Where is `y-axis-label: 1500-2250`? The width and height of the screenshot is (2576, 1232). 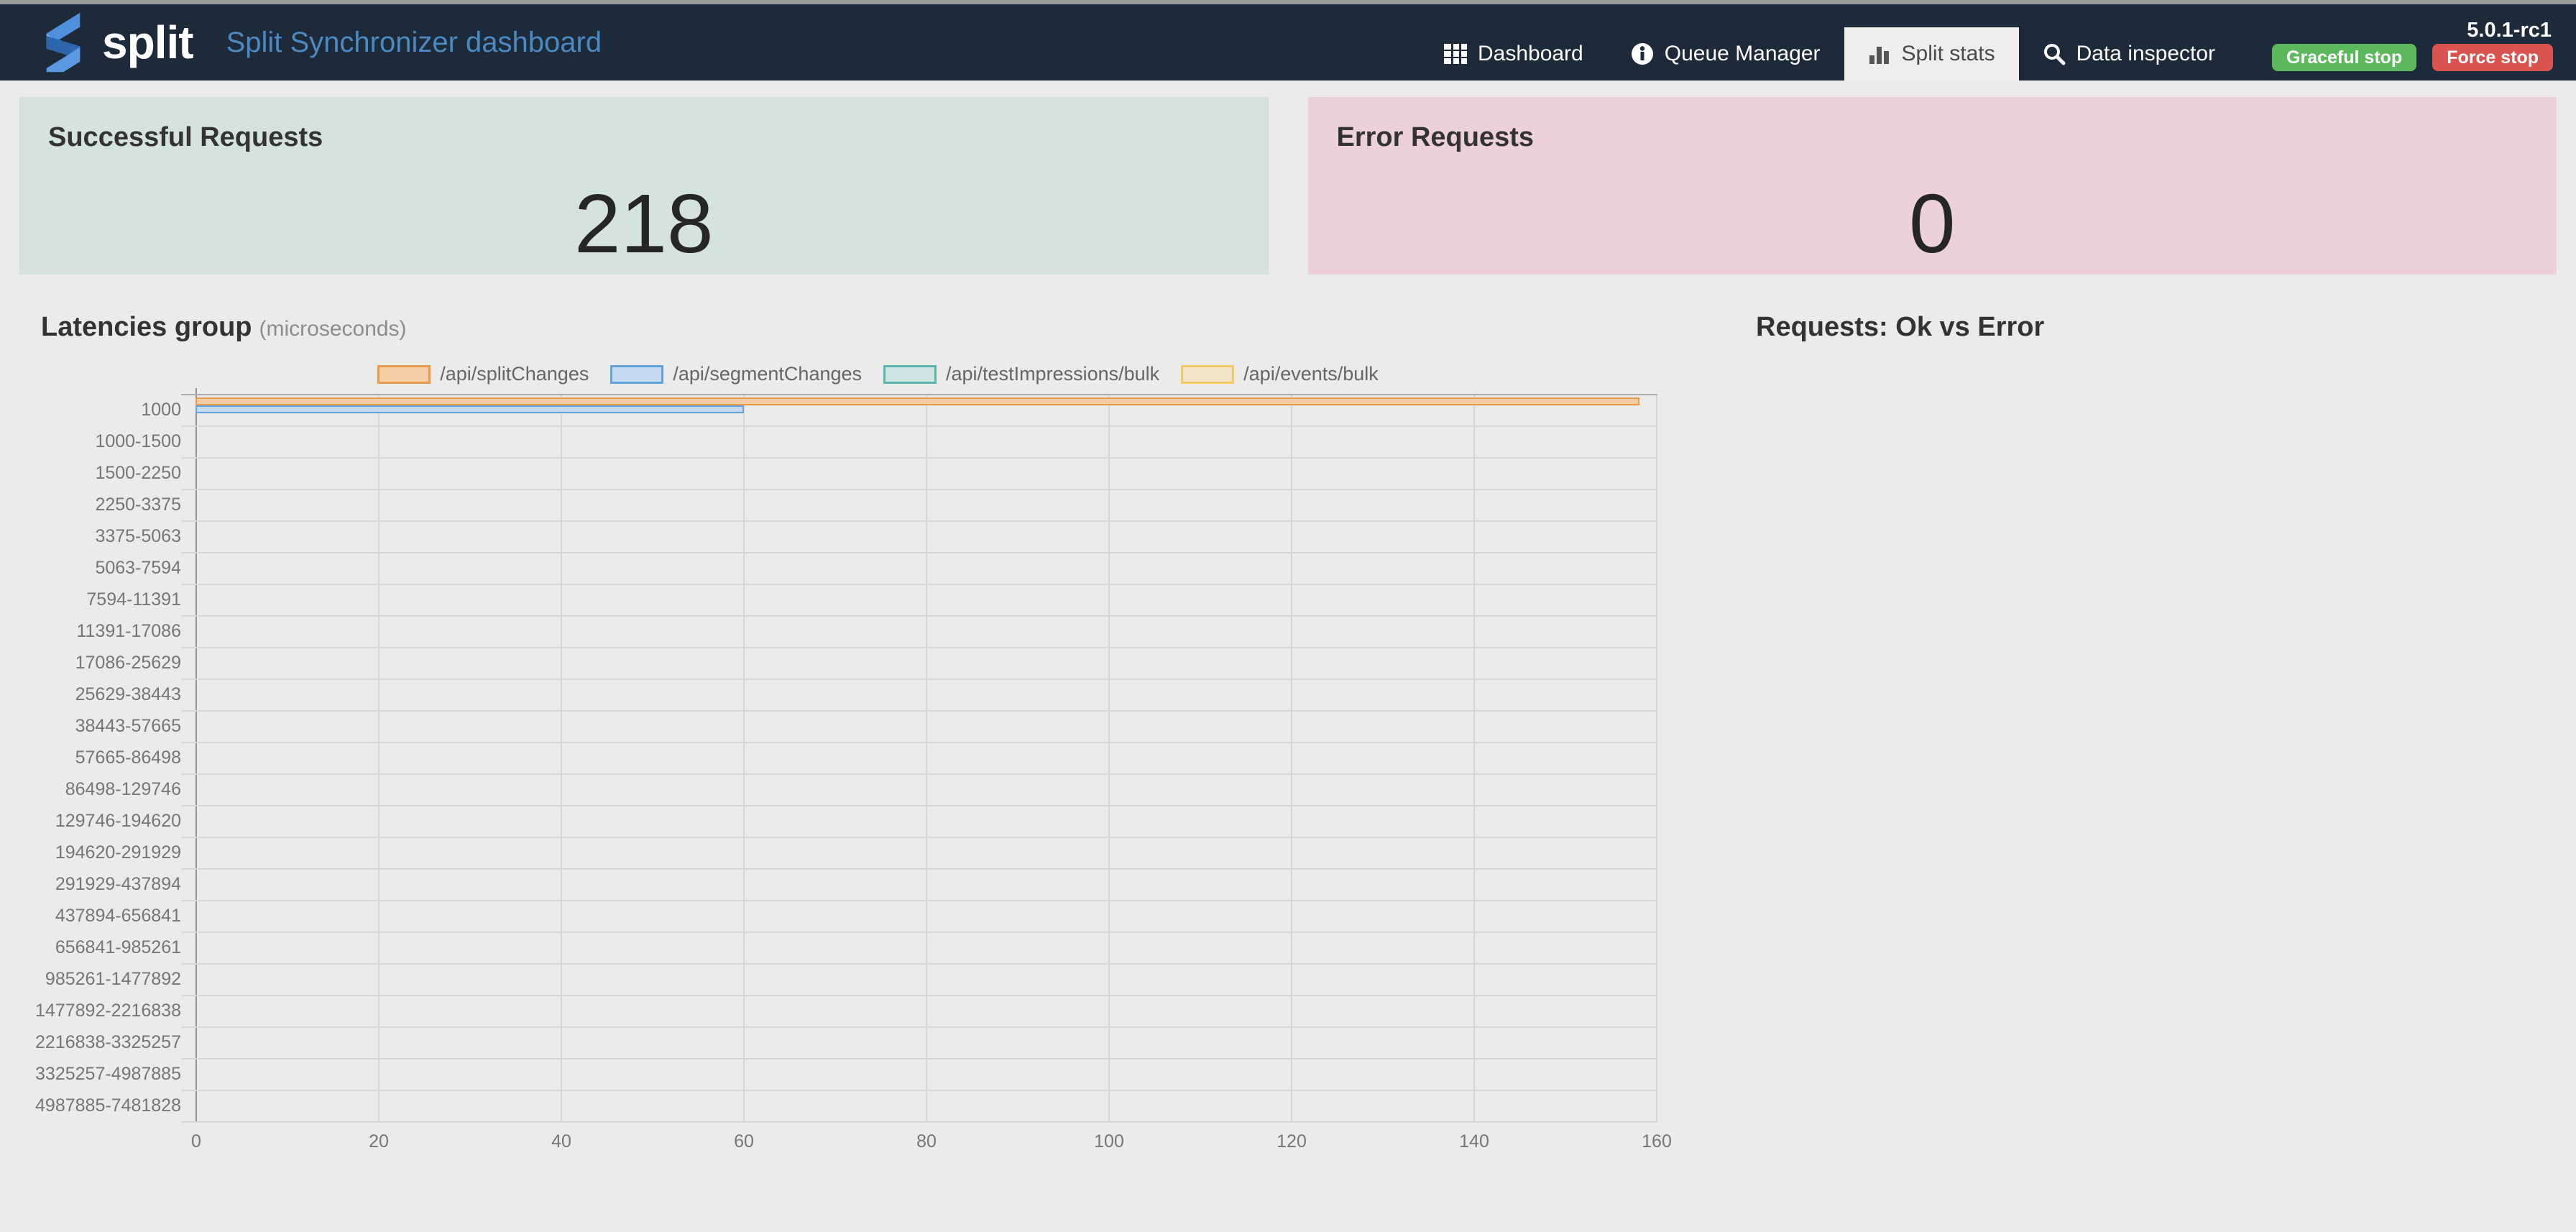
y-axis-label: 1500-2250 is located at coordinates (138, 472).